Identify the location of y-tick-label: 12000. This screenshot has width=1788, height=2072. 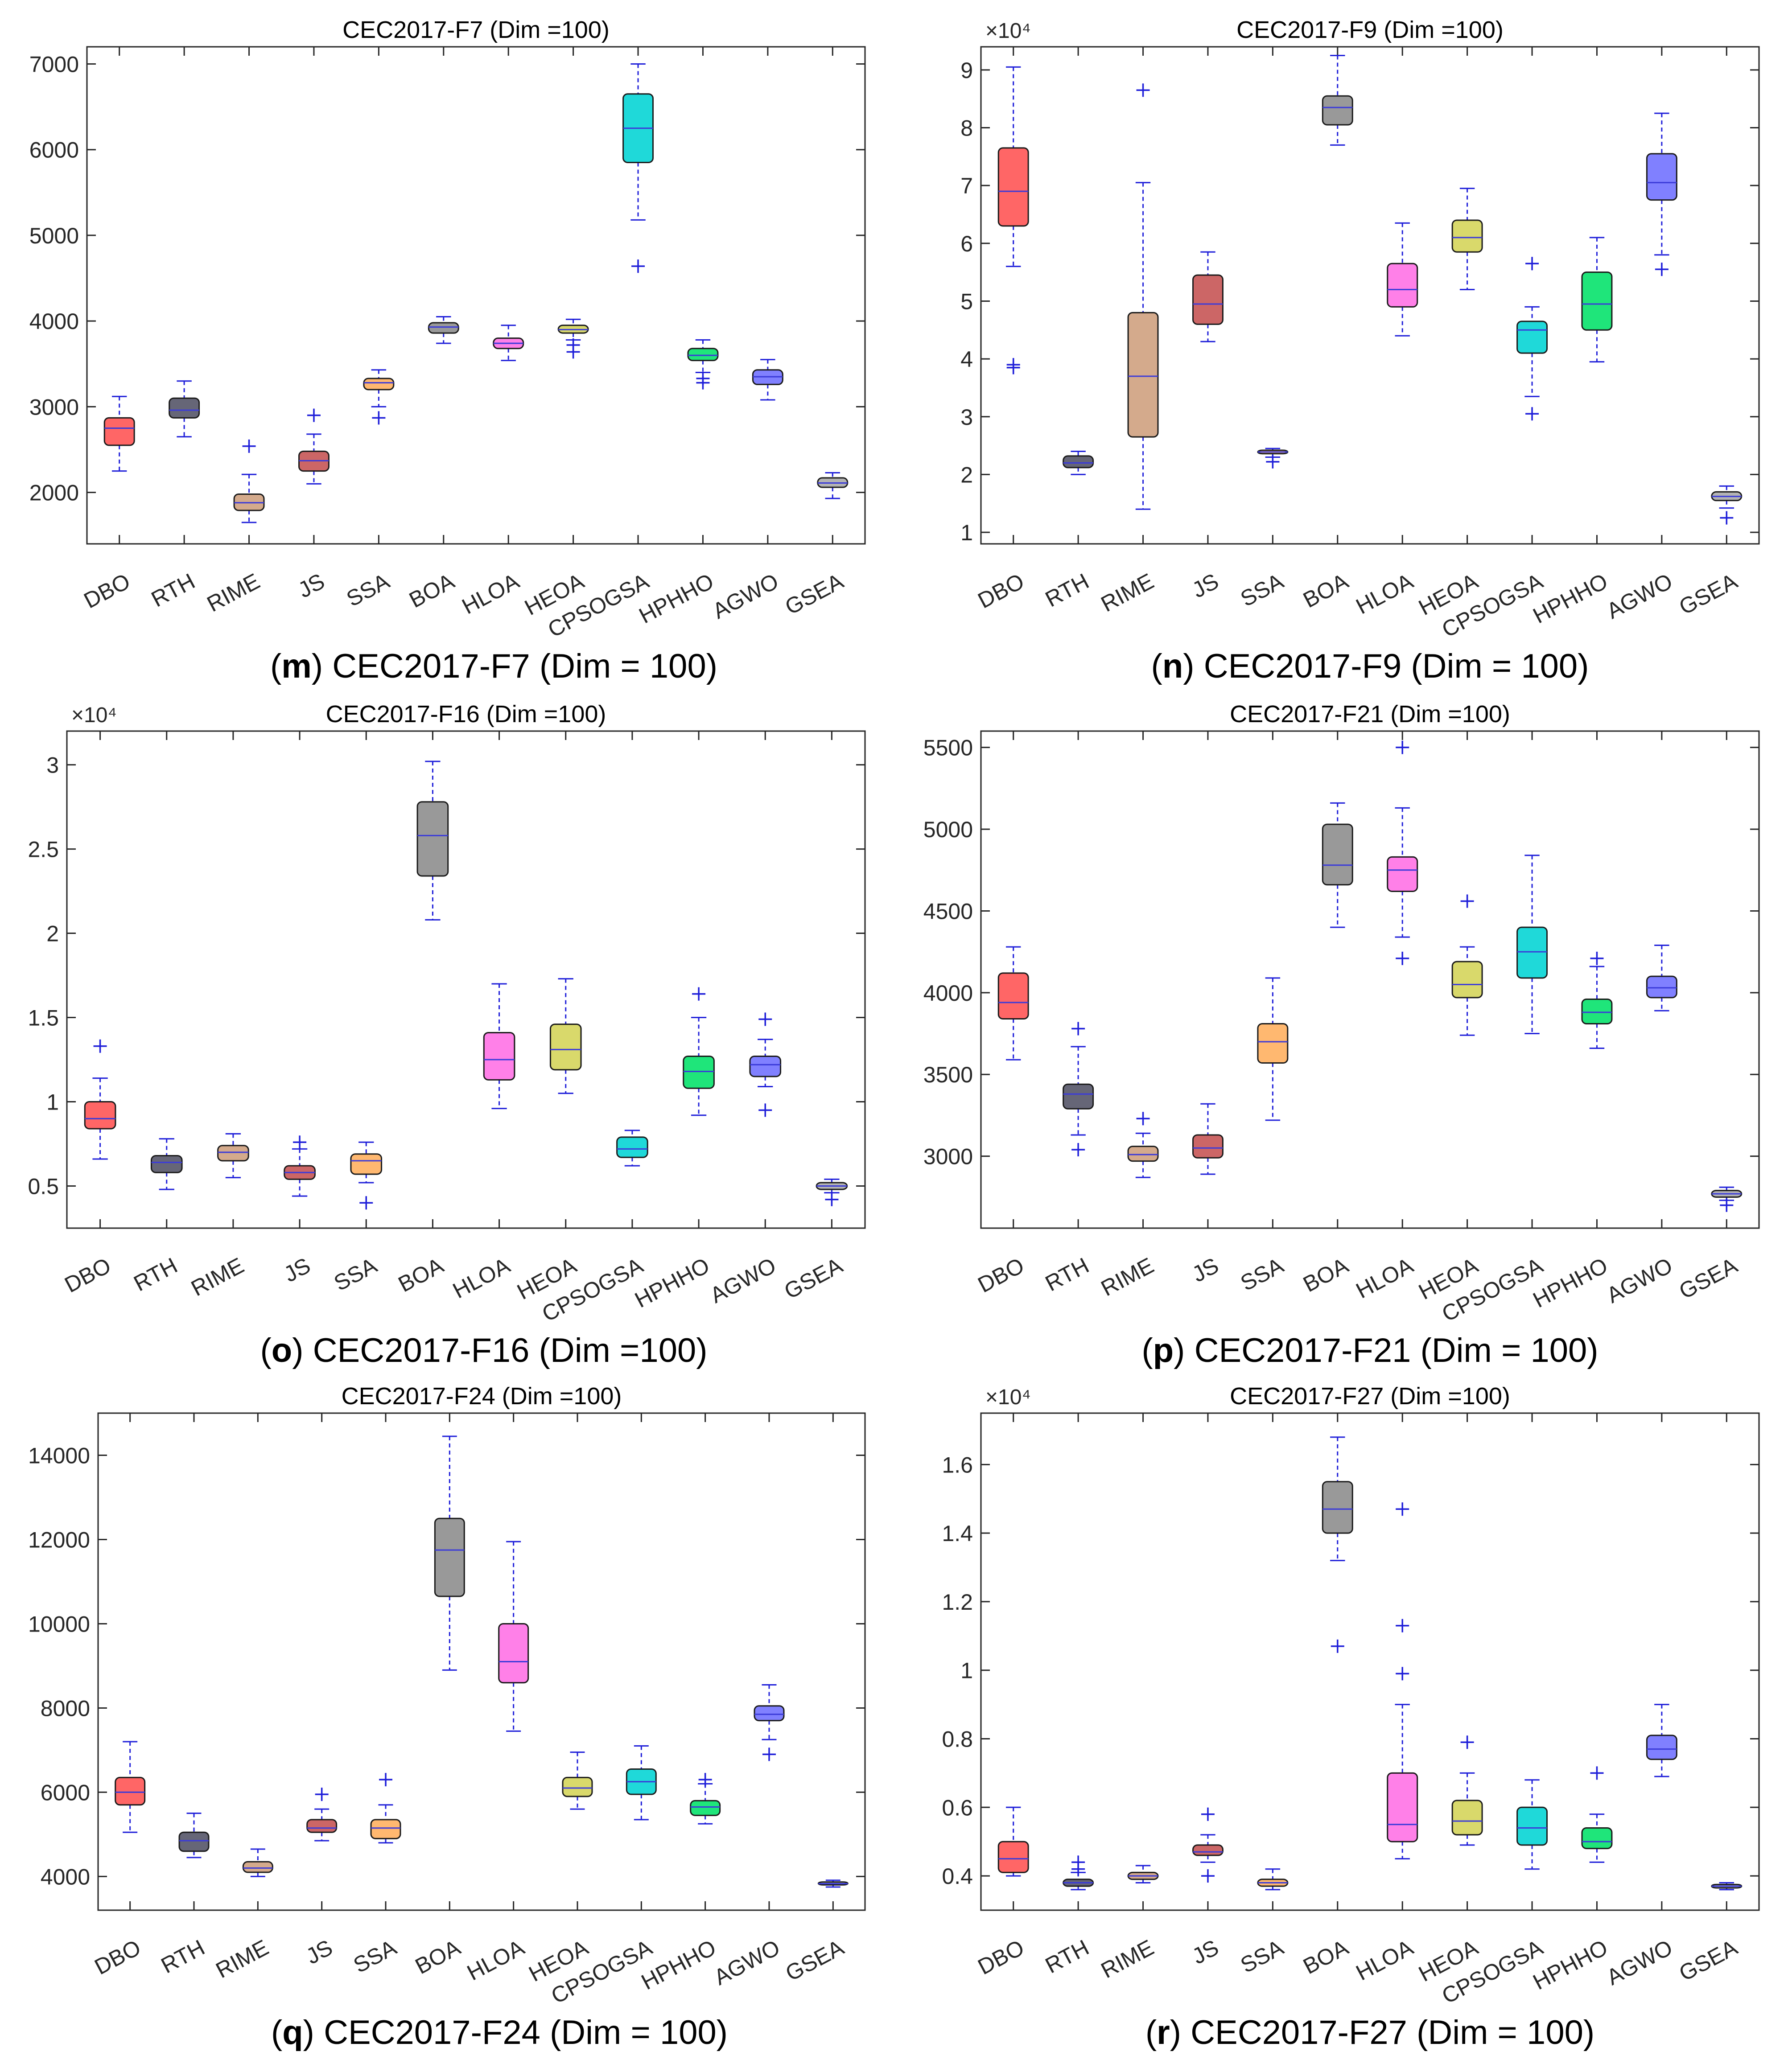
(59, 1540).